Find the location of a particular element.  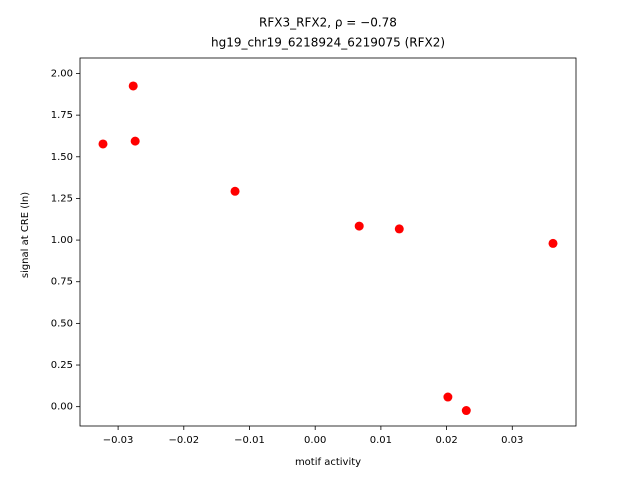

x-axis-label: motif activity is located at coordinates (328, 462).